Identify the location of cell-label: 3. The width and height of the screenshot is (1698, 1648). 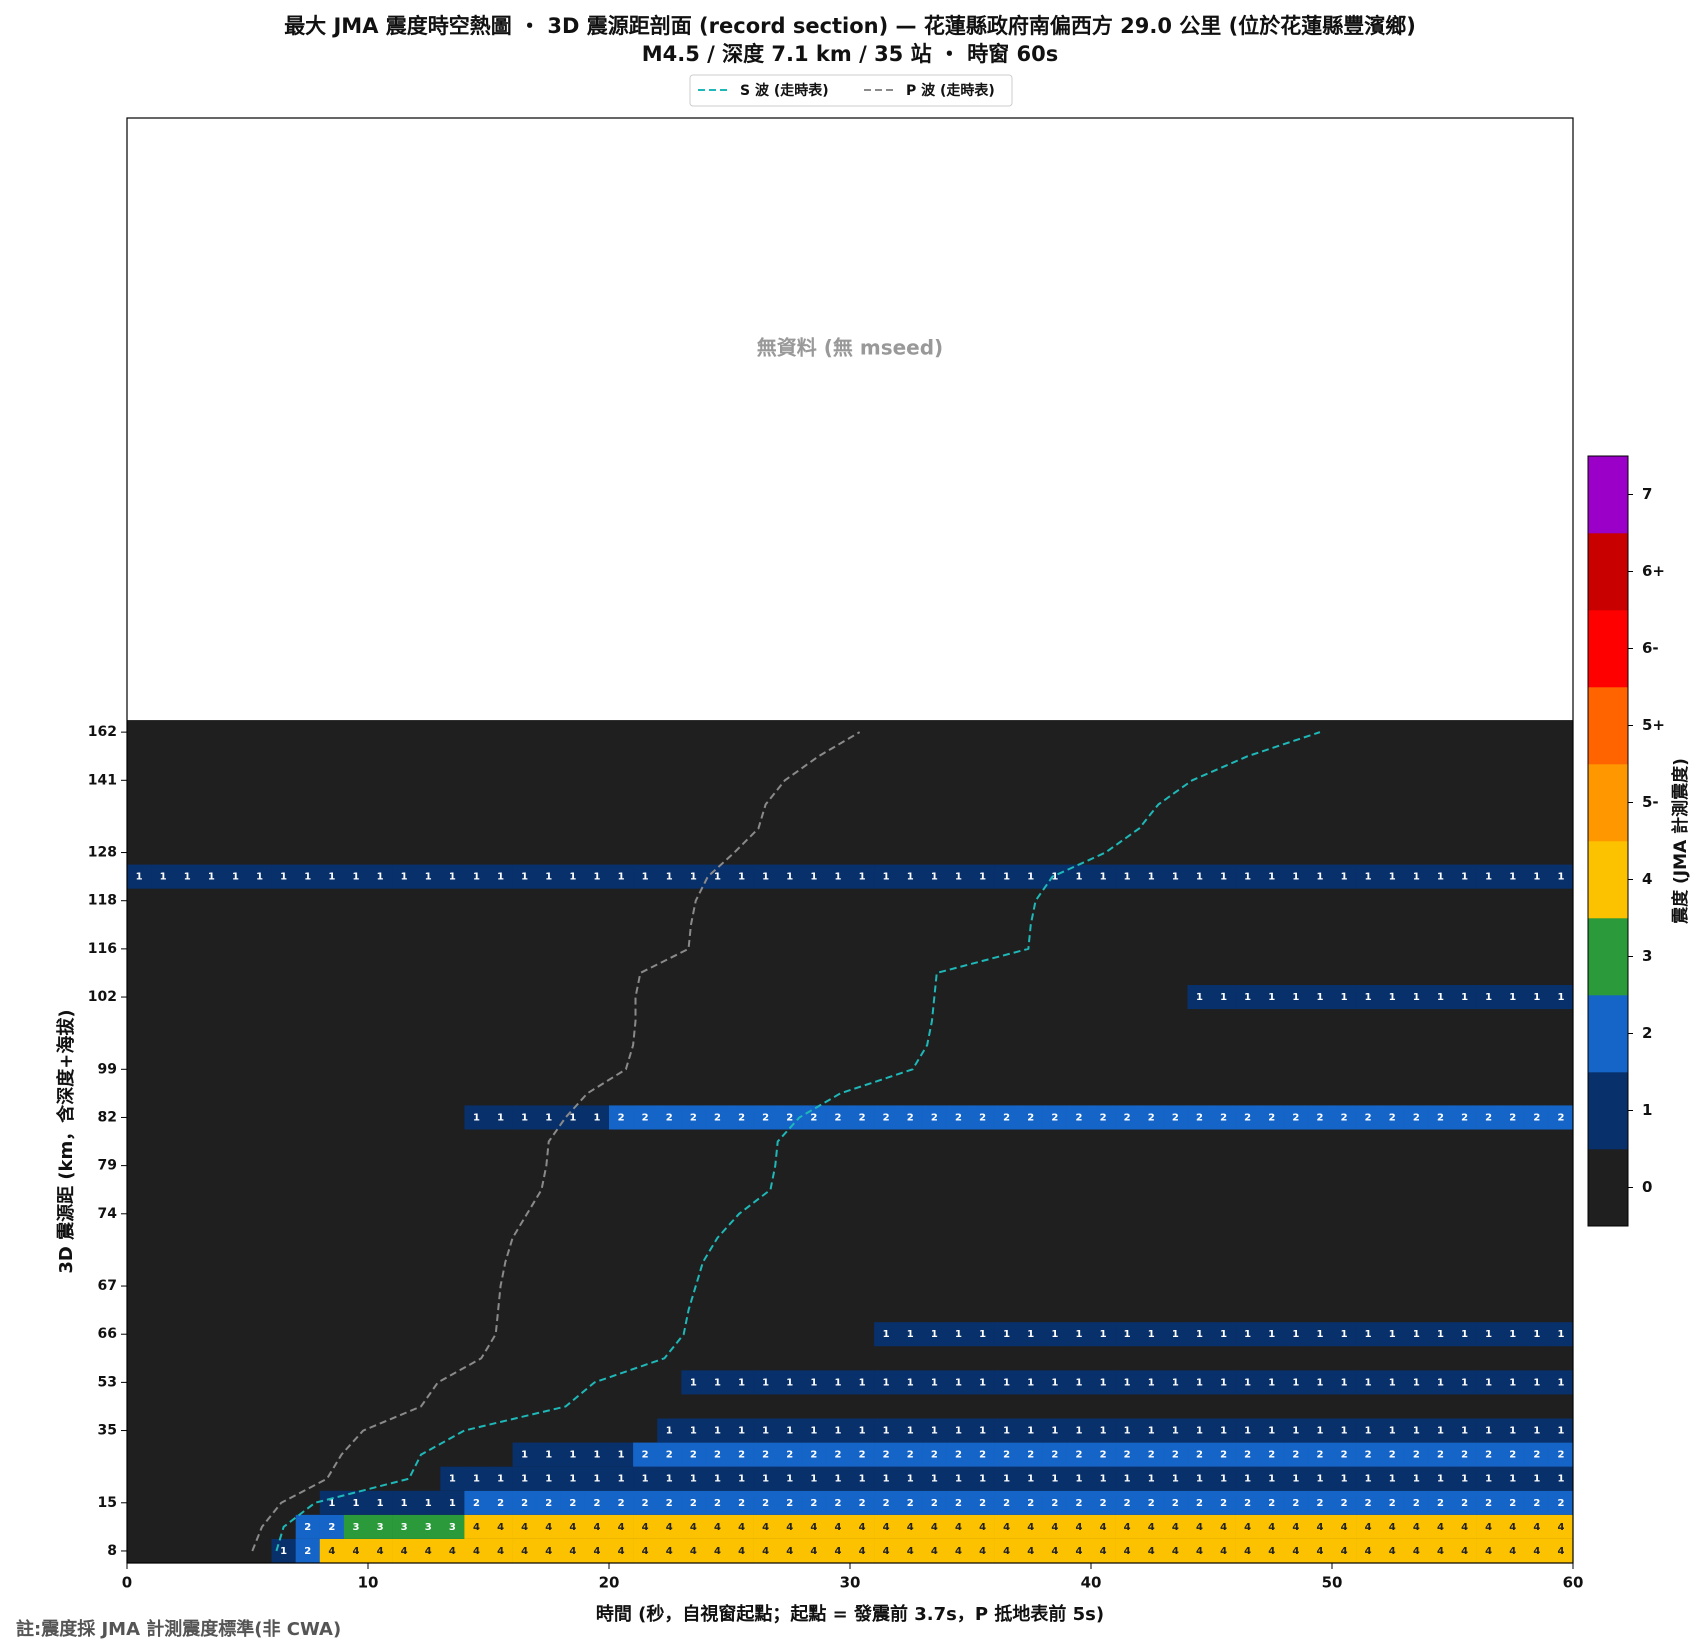
(380, 1527).